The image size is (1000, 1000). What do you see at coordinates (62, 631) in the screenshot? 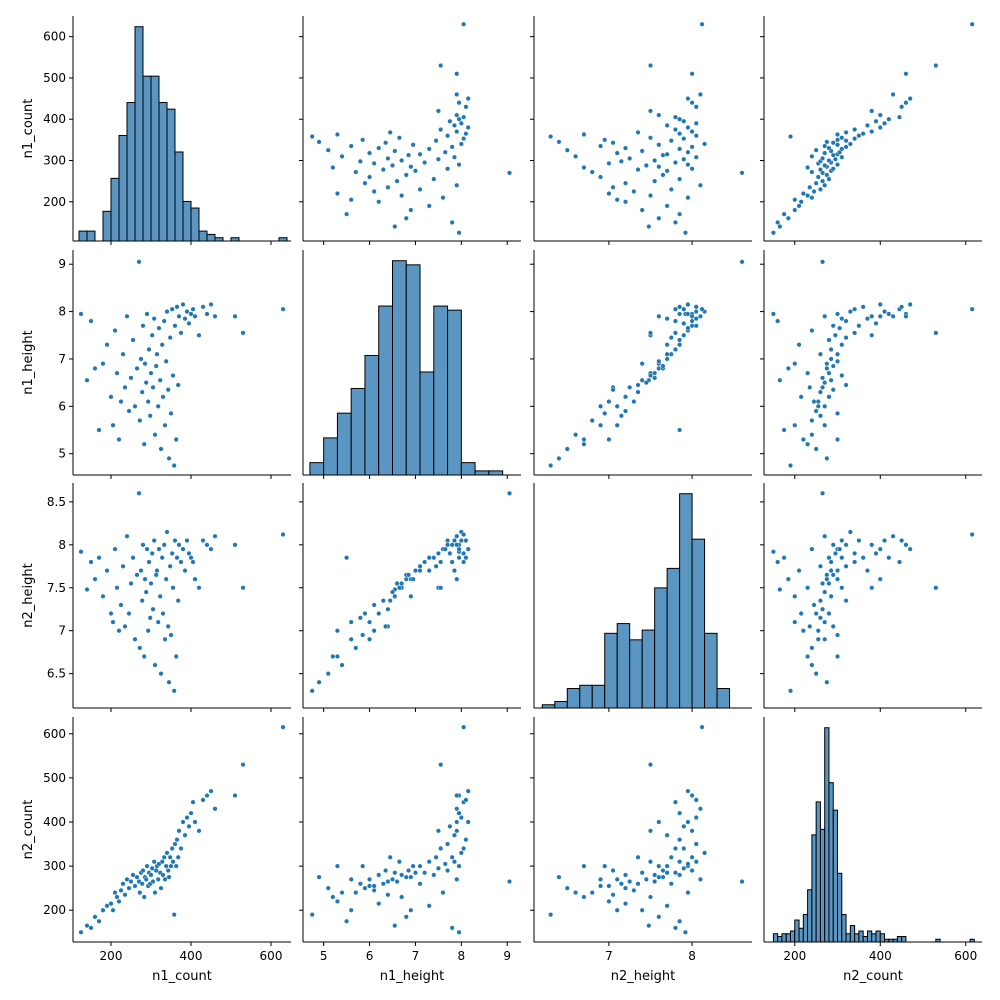
I see `y-tick-label: 7` at bounding box center [62, 631].